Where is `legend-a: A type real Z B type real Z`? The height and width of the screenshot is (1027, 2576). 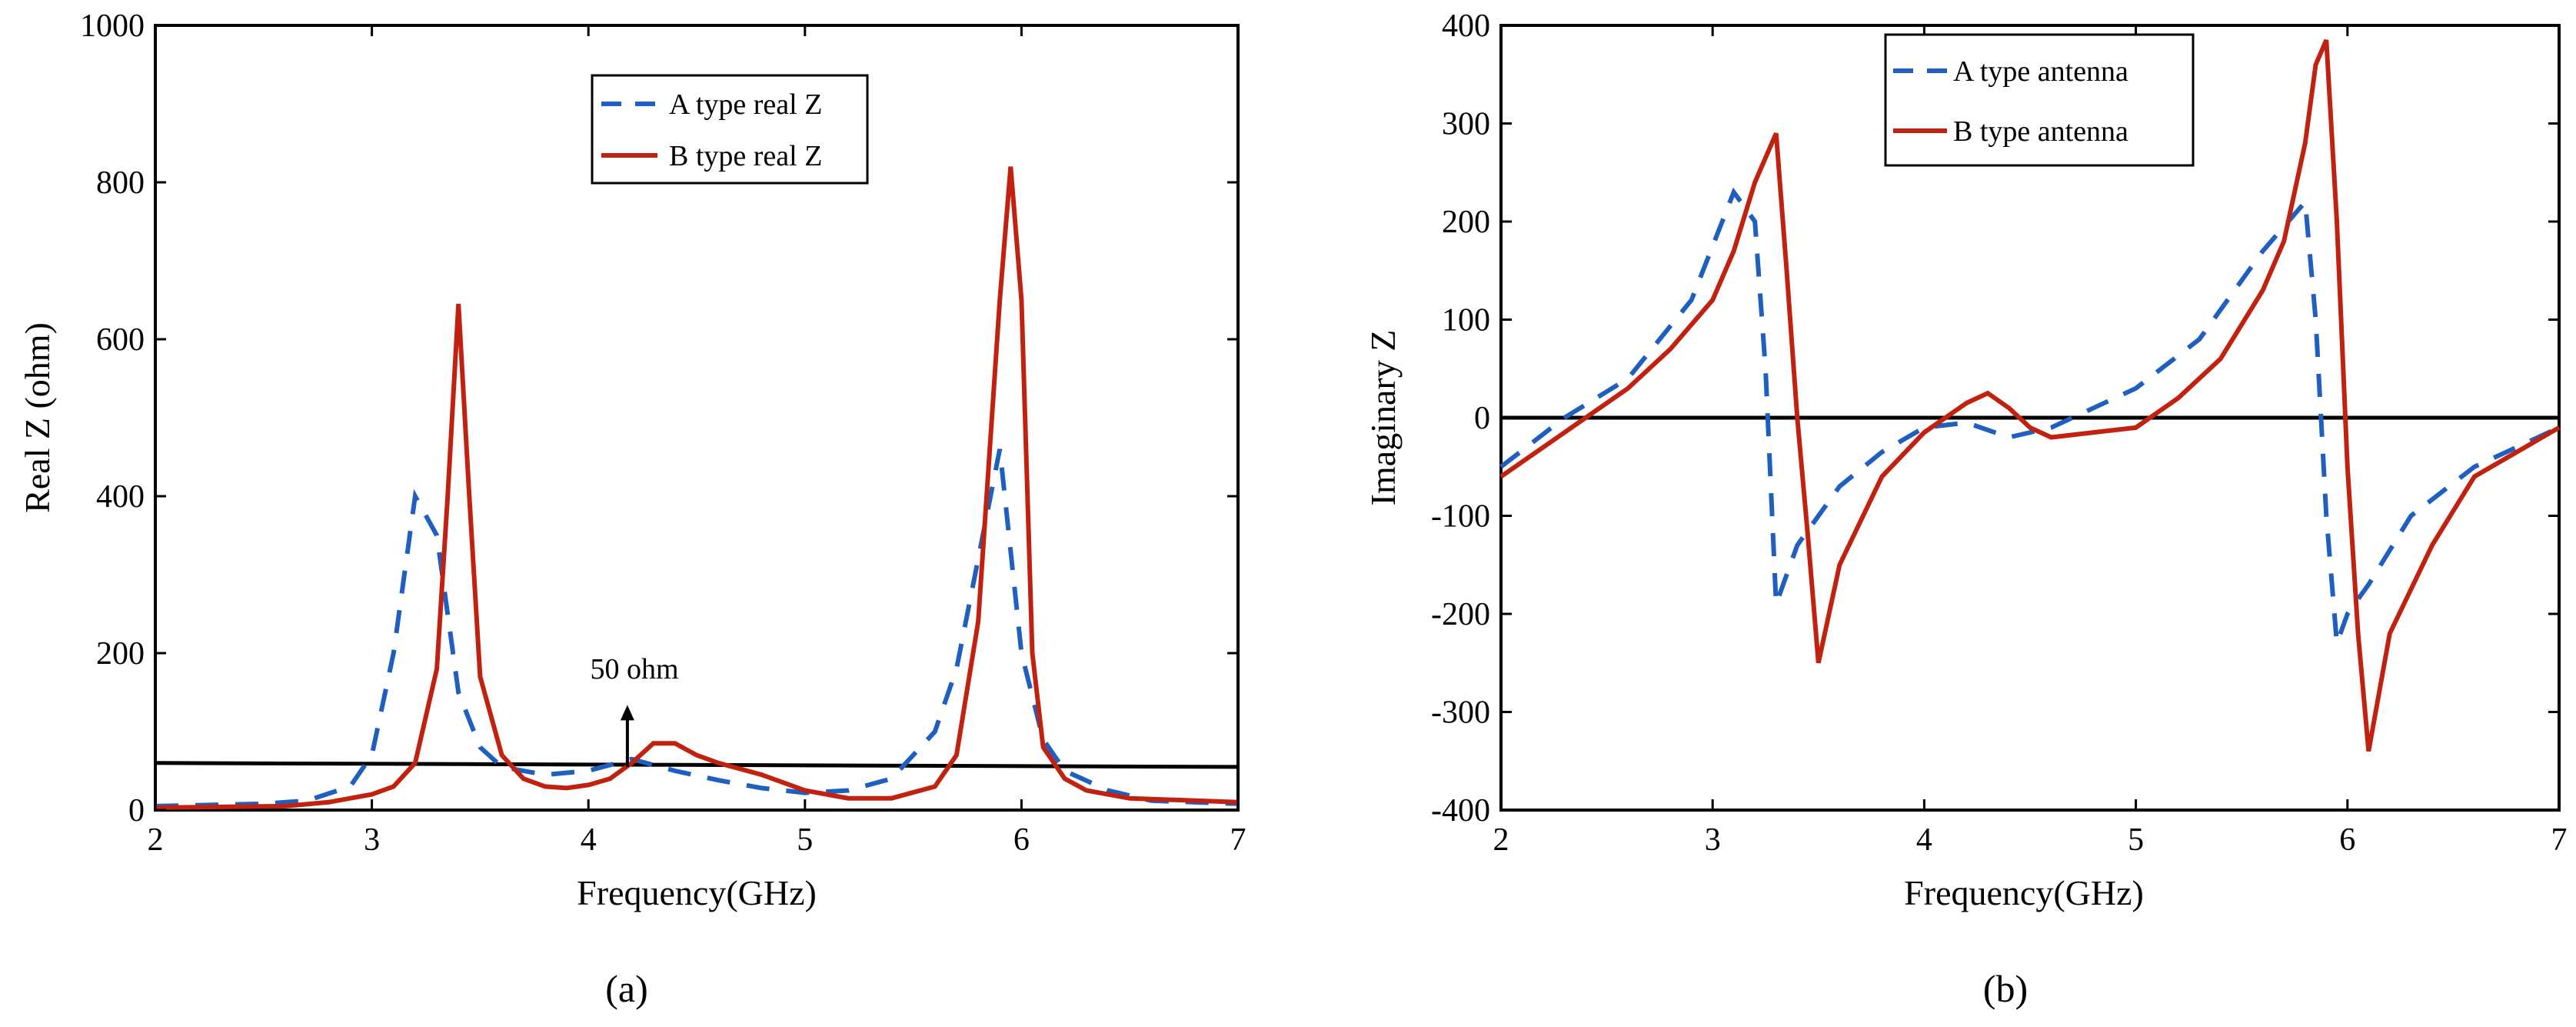
legend-a: A type real Z B type real Z is located at coordinates (730, 129).